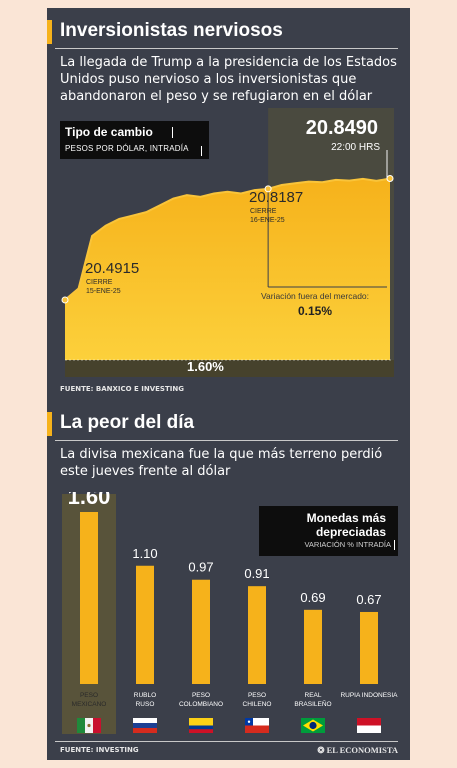  What do you see at coordinates (226, 741) in the screenshot?
I see `section2-footer-rule` at bounding box center [226, 741].